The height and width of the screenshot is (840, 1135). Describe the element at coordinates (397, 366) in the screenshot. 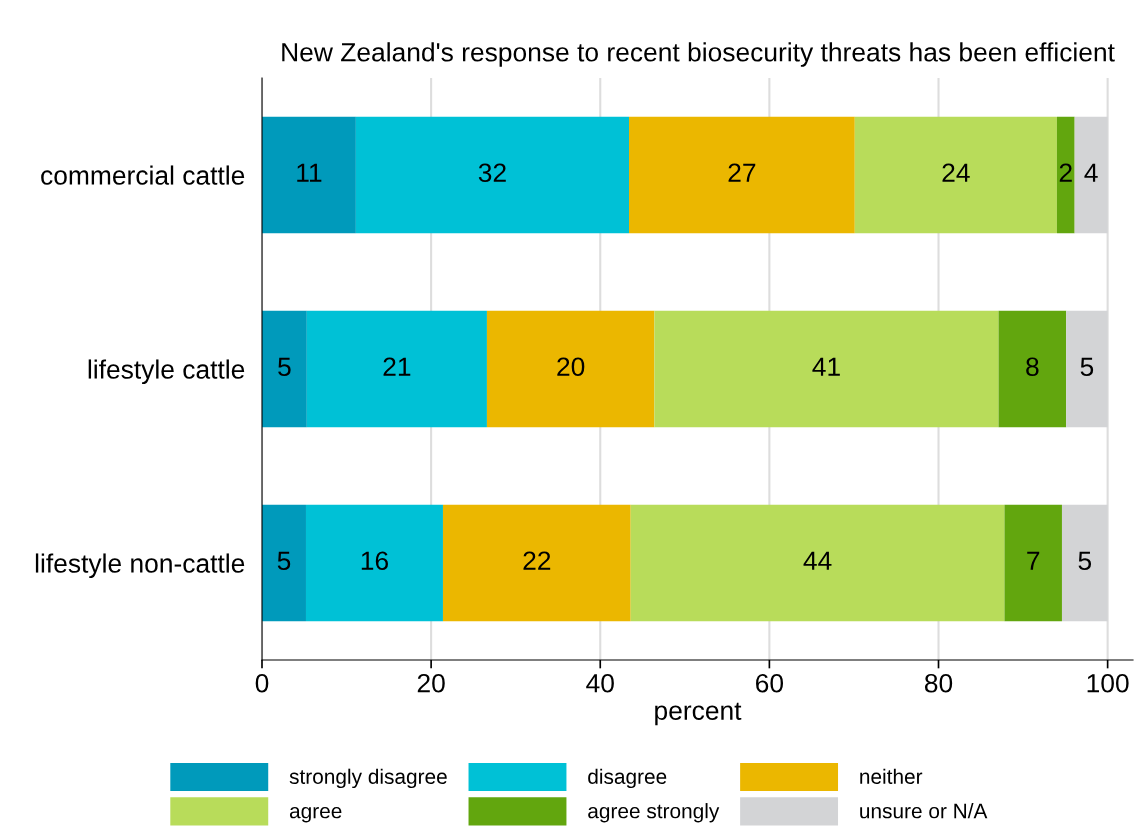

I see `data-label: 21` at that location.